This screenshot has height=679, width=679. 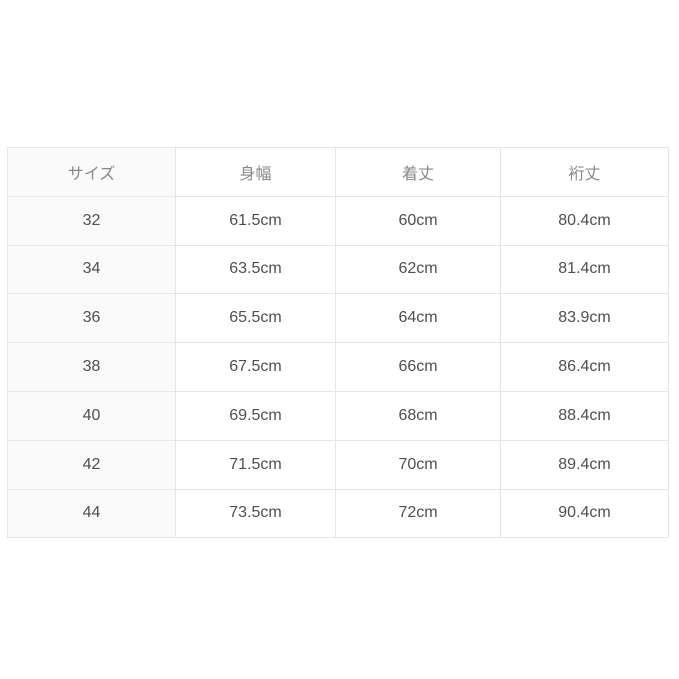 What do you see at coordinates (418, 318) in the screenshot?
I see `measurement-cell: 64cm` at bounding box center [418, 318].